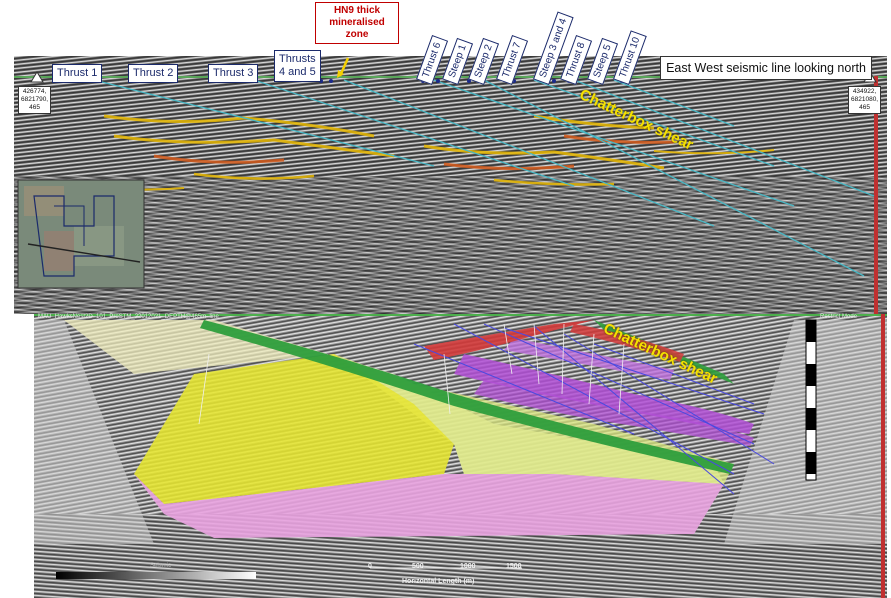 Image resolution: width=891 pixels, height=598 pixels. I want to click on vertical-scale-bar, so click(811, 400).